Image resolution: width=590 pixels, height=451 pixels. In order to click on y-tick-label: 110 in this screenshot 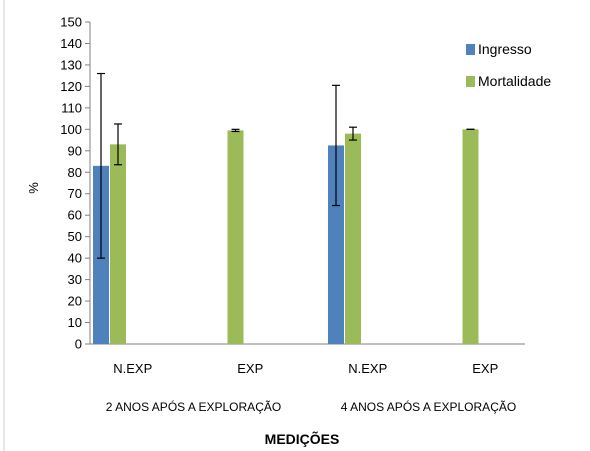, I will do `click(71, 107)`.